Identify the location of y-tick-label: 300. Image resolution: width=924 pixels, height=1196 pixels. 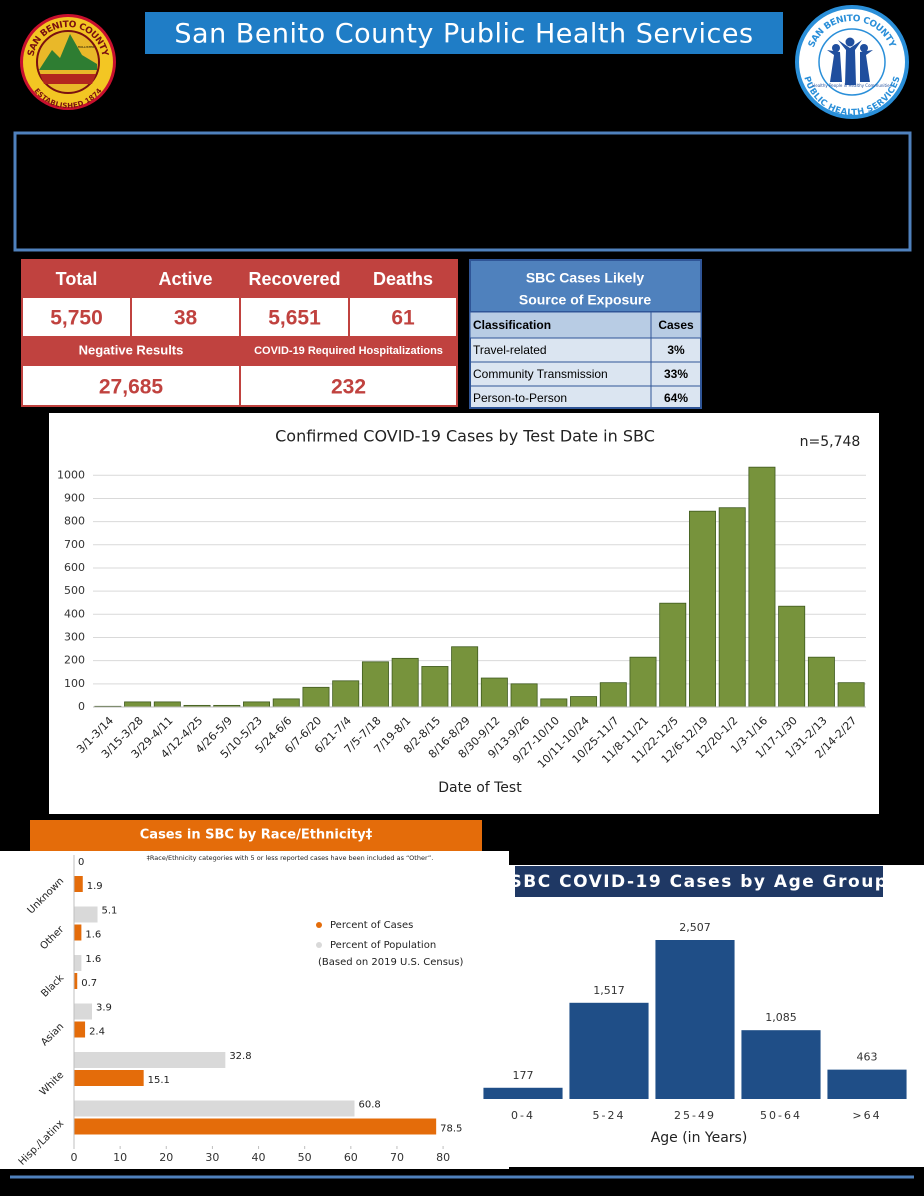
(74, 636).